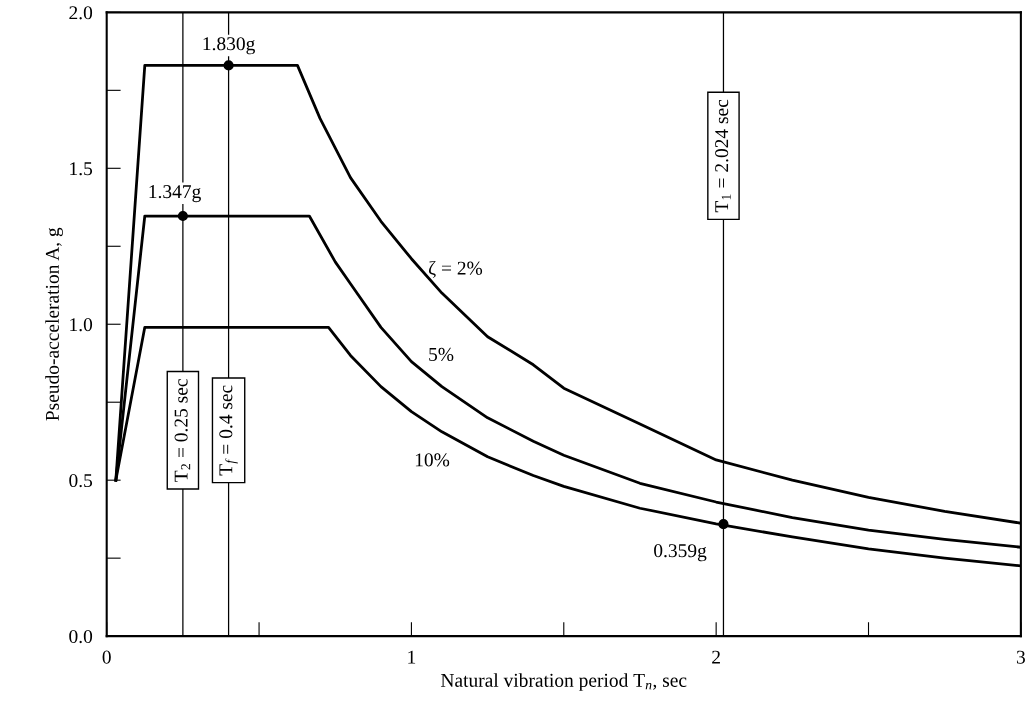  What do you see at coordinates (54, 324) in the screenshot?
I see `y-axis-title: Pseudo-acceleration A, g` at bounding box center [54, 324].